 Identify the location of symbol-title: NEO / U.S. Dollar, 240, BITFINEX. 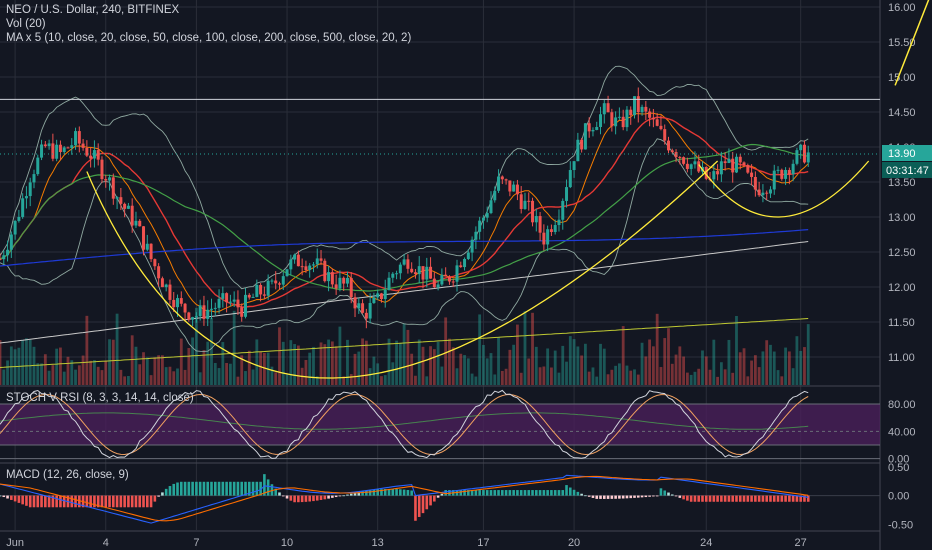
(93, 10).